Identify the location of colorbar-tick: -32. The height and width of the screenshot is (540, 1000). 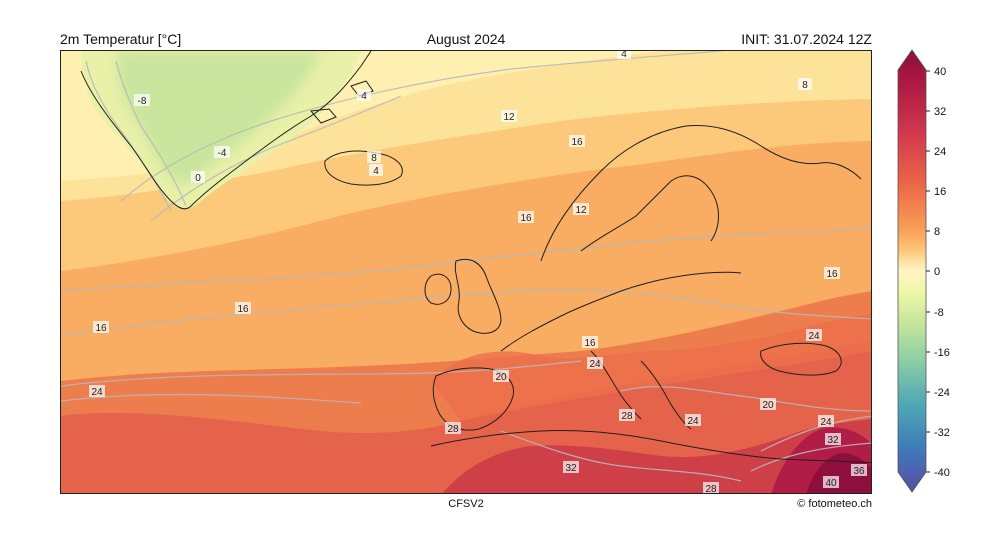
(942, 433).